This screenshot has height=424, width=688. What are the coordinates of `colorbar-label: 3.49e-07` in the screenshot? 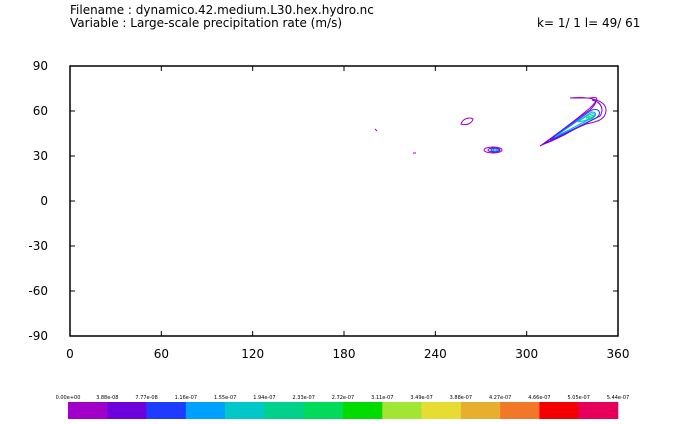 It's located at (421, 398).